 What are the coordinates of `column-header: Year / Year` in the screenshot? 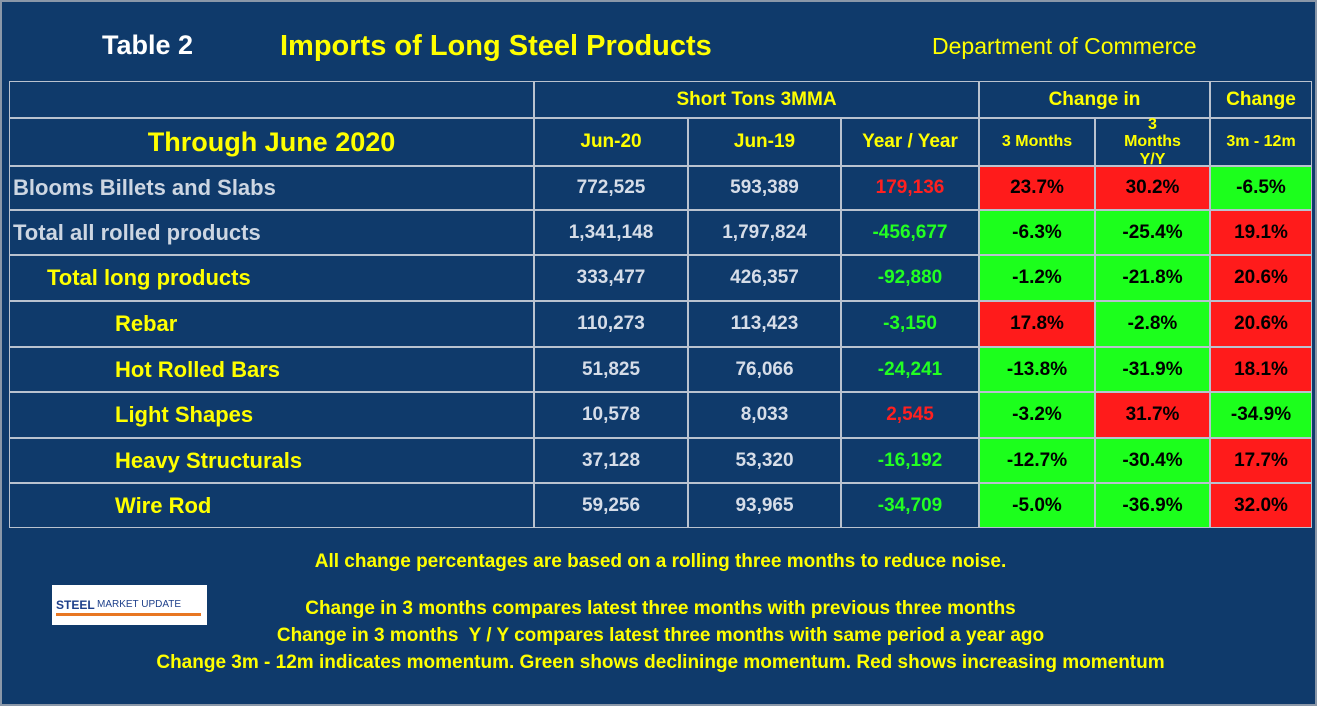 It's located at (910, 142).